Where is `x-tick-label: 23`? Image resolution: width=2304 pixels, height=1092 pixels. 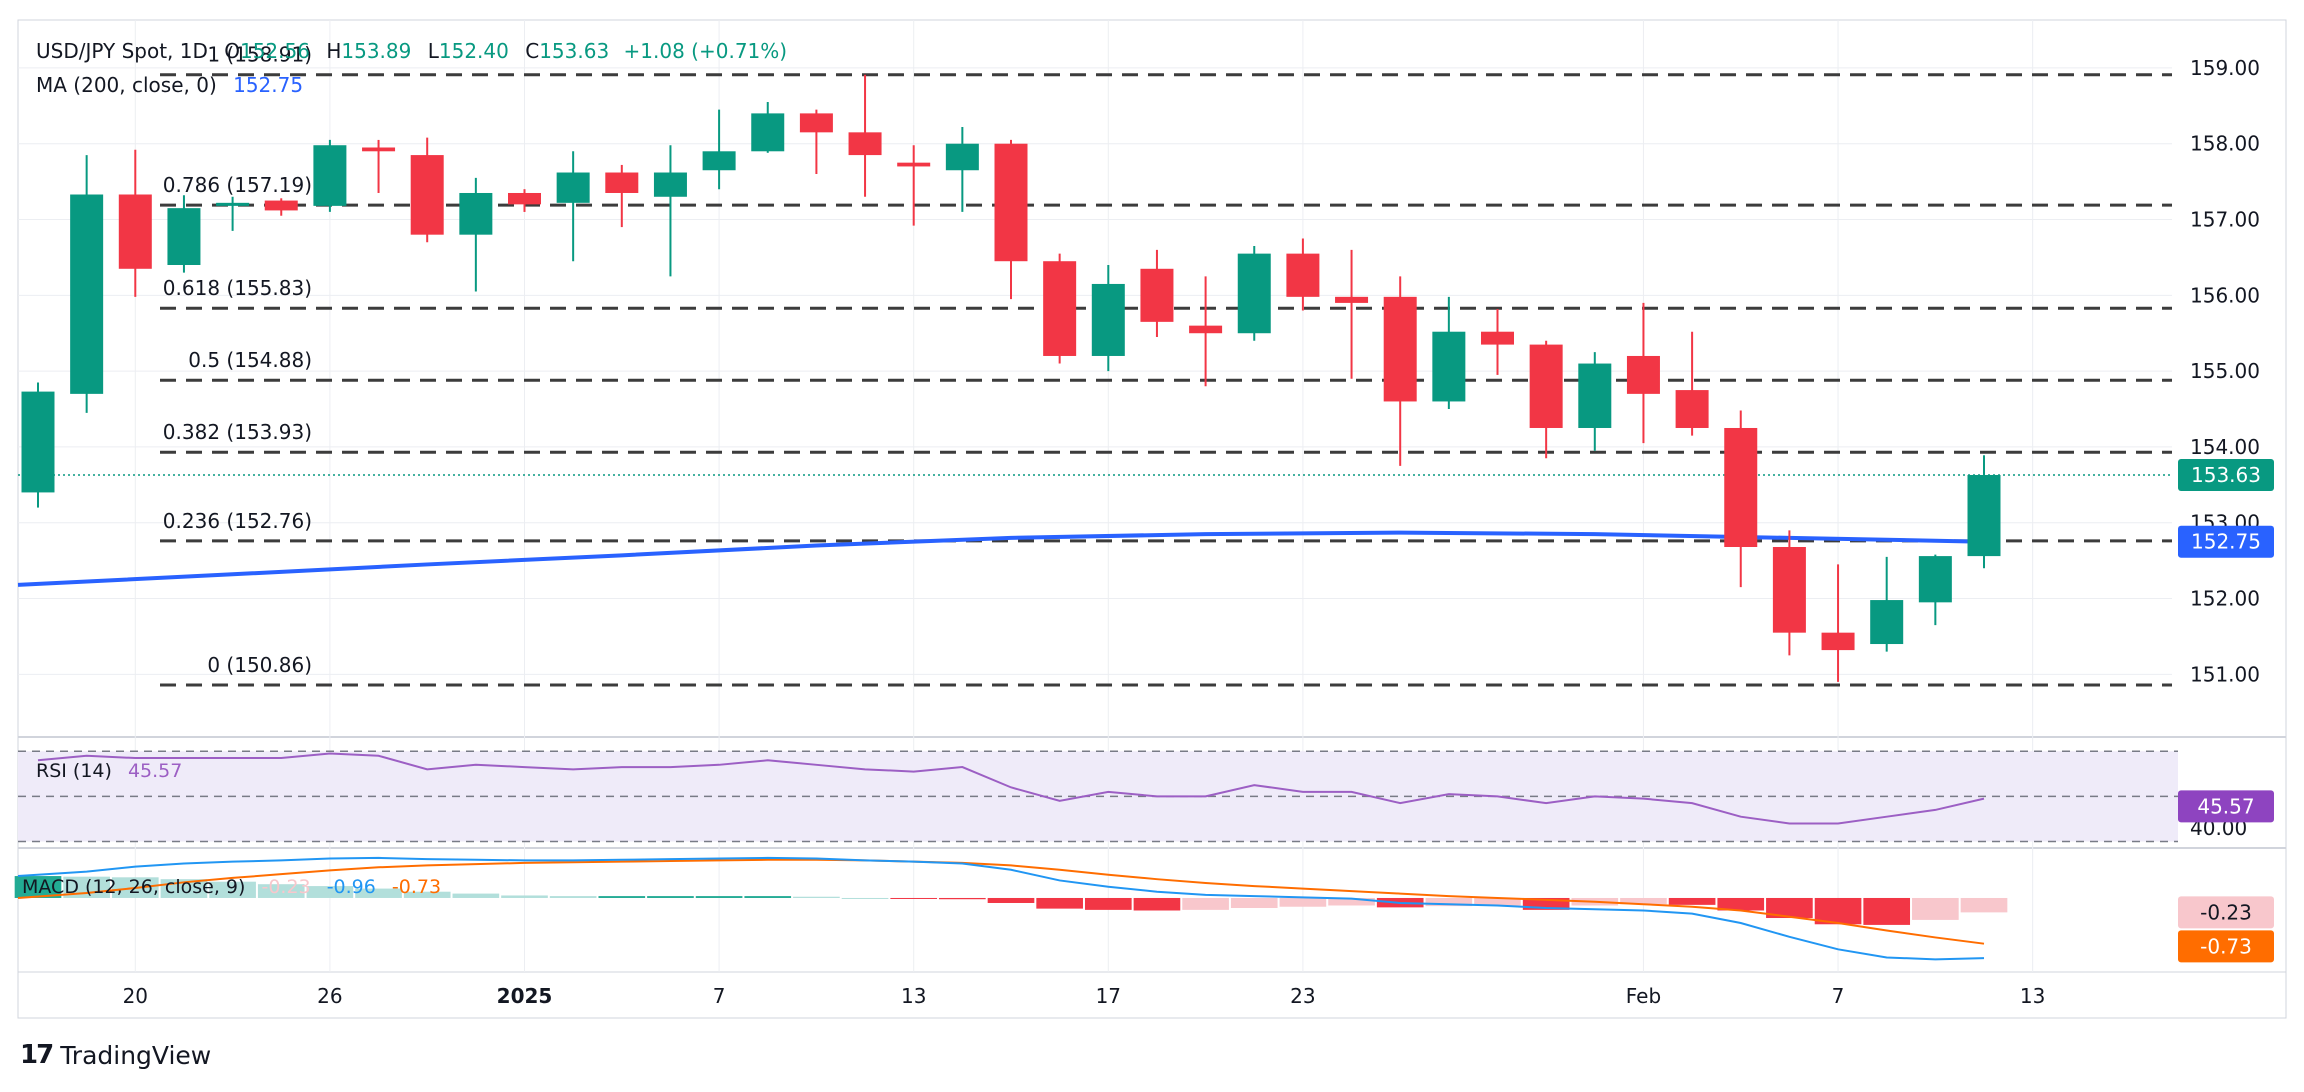
x-tick-label: 23 is located at coordinates (1302, 996).